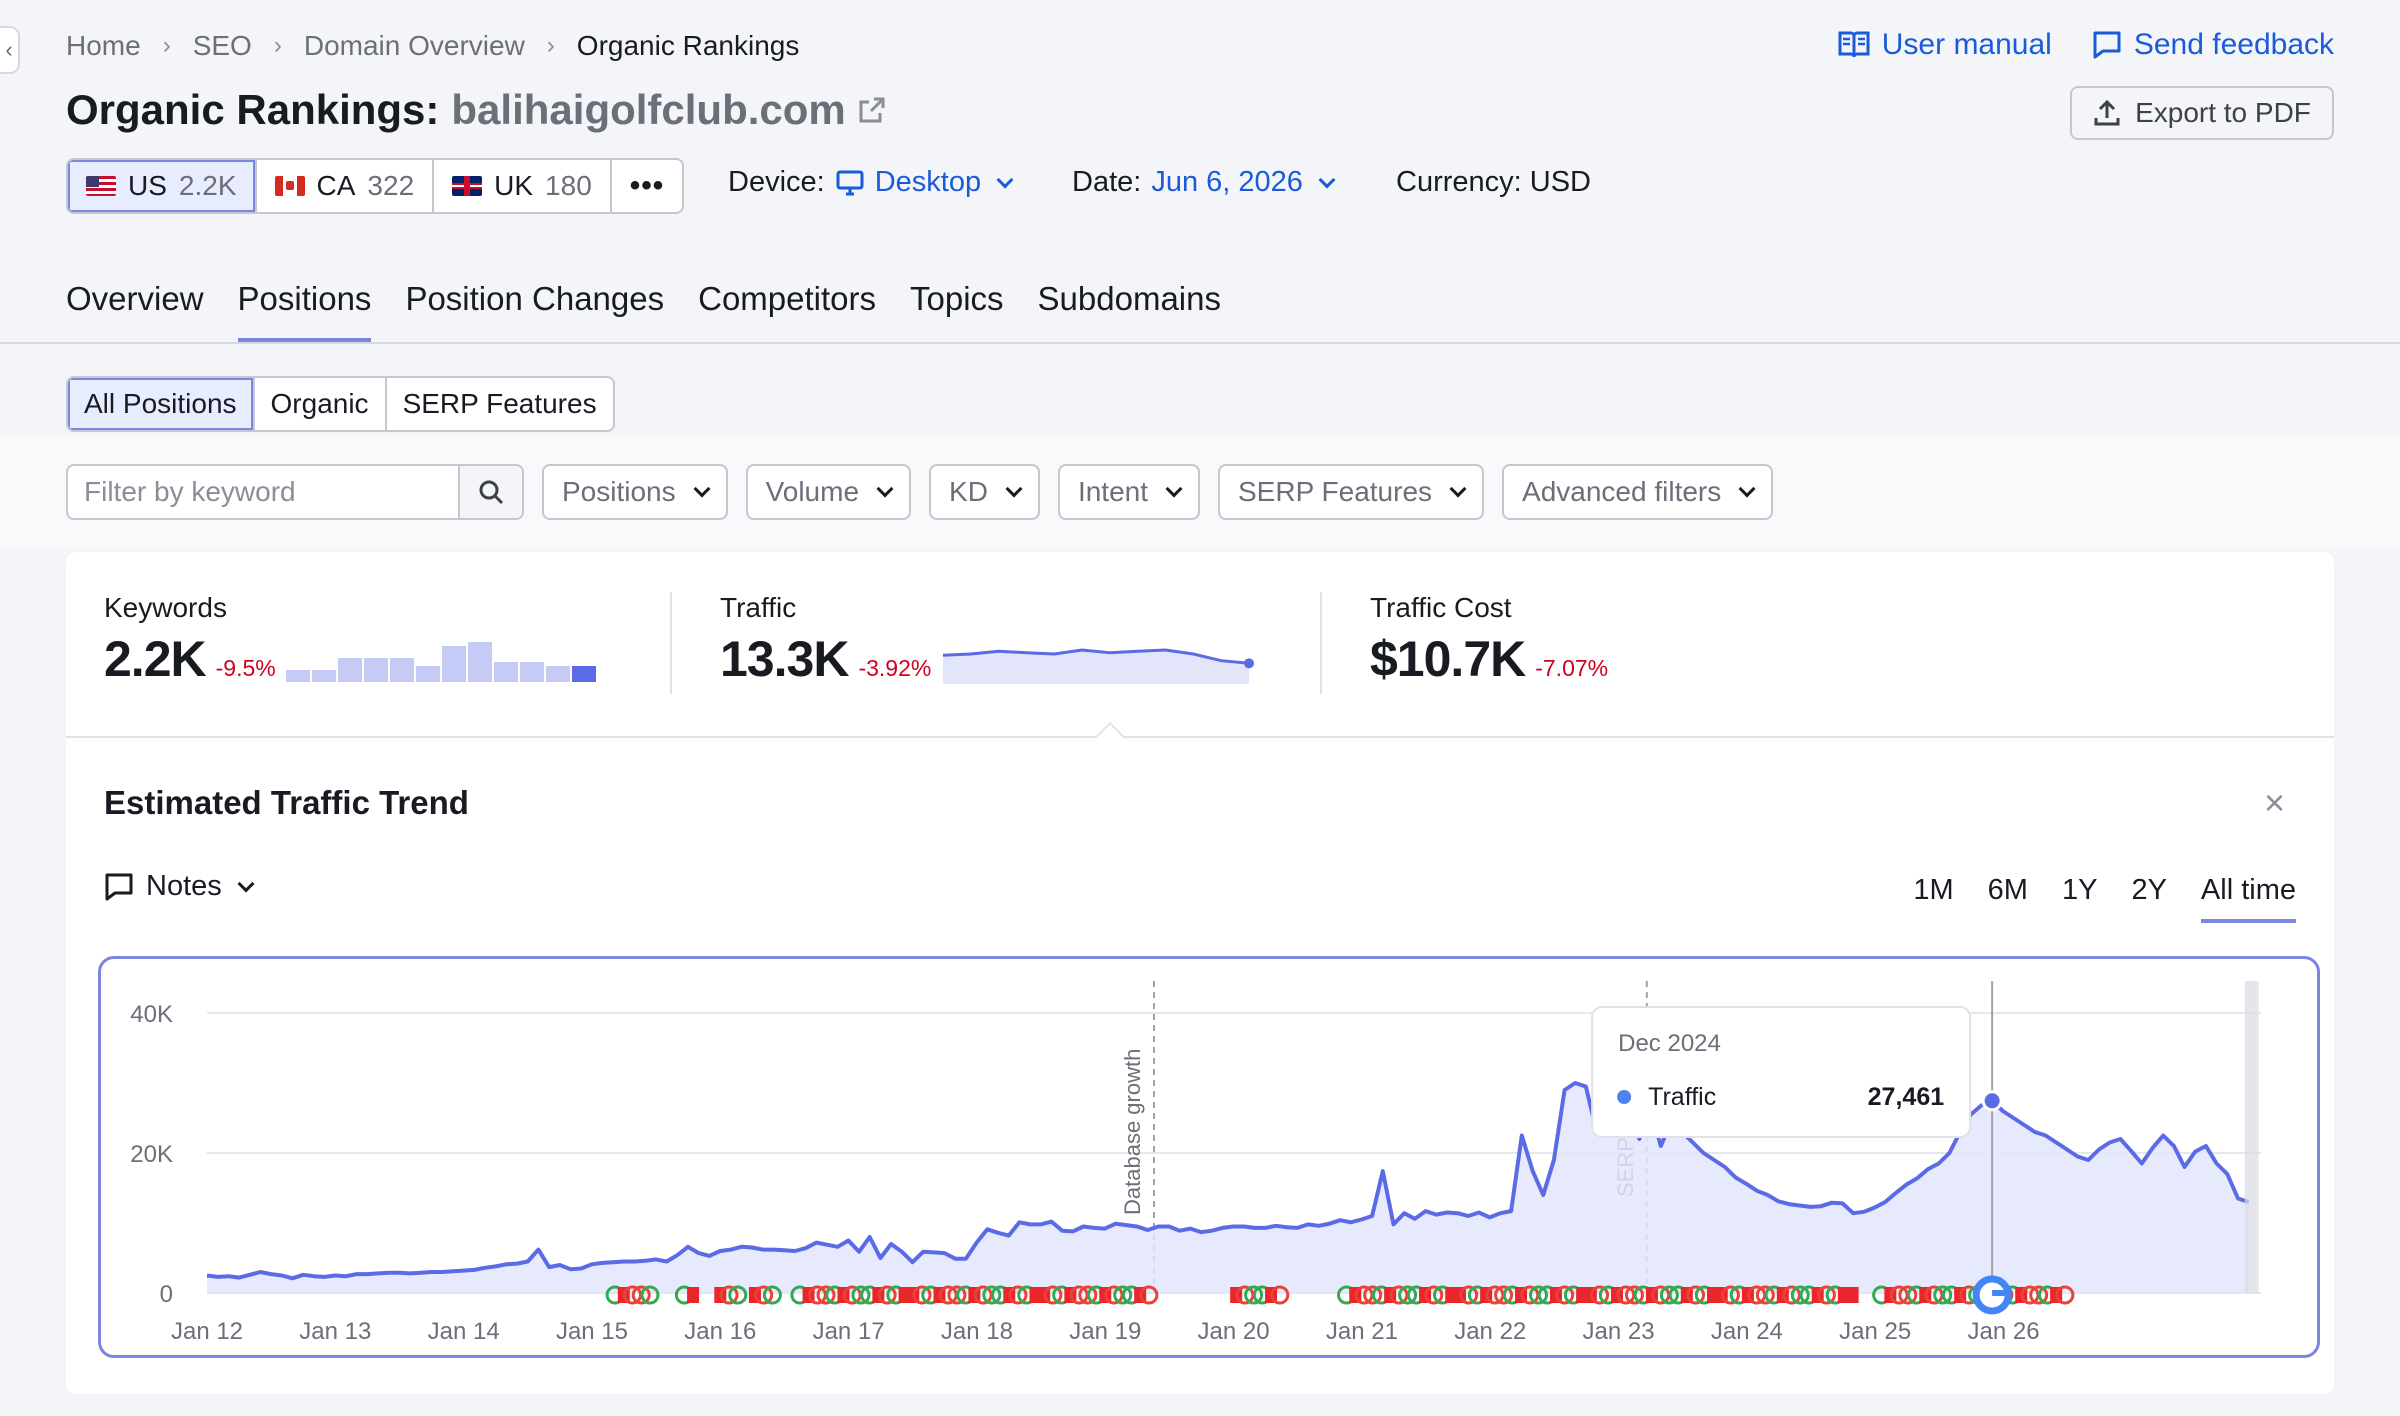  I want to click on range-all-time: All time, so click(2248, 898).